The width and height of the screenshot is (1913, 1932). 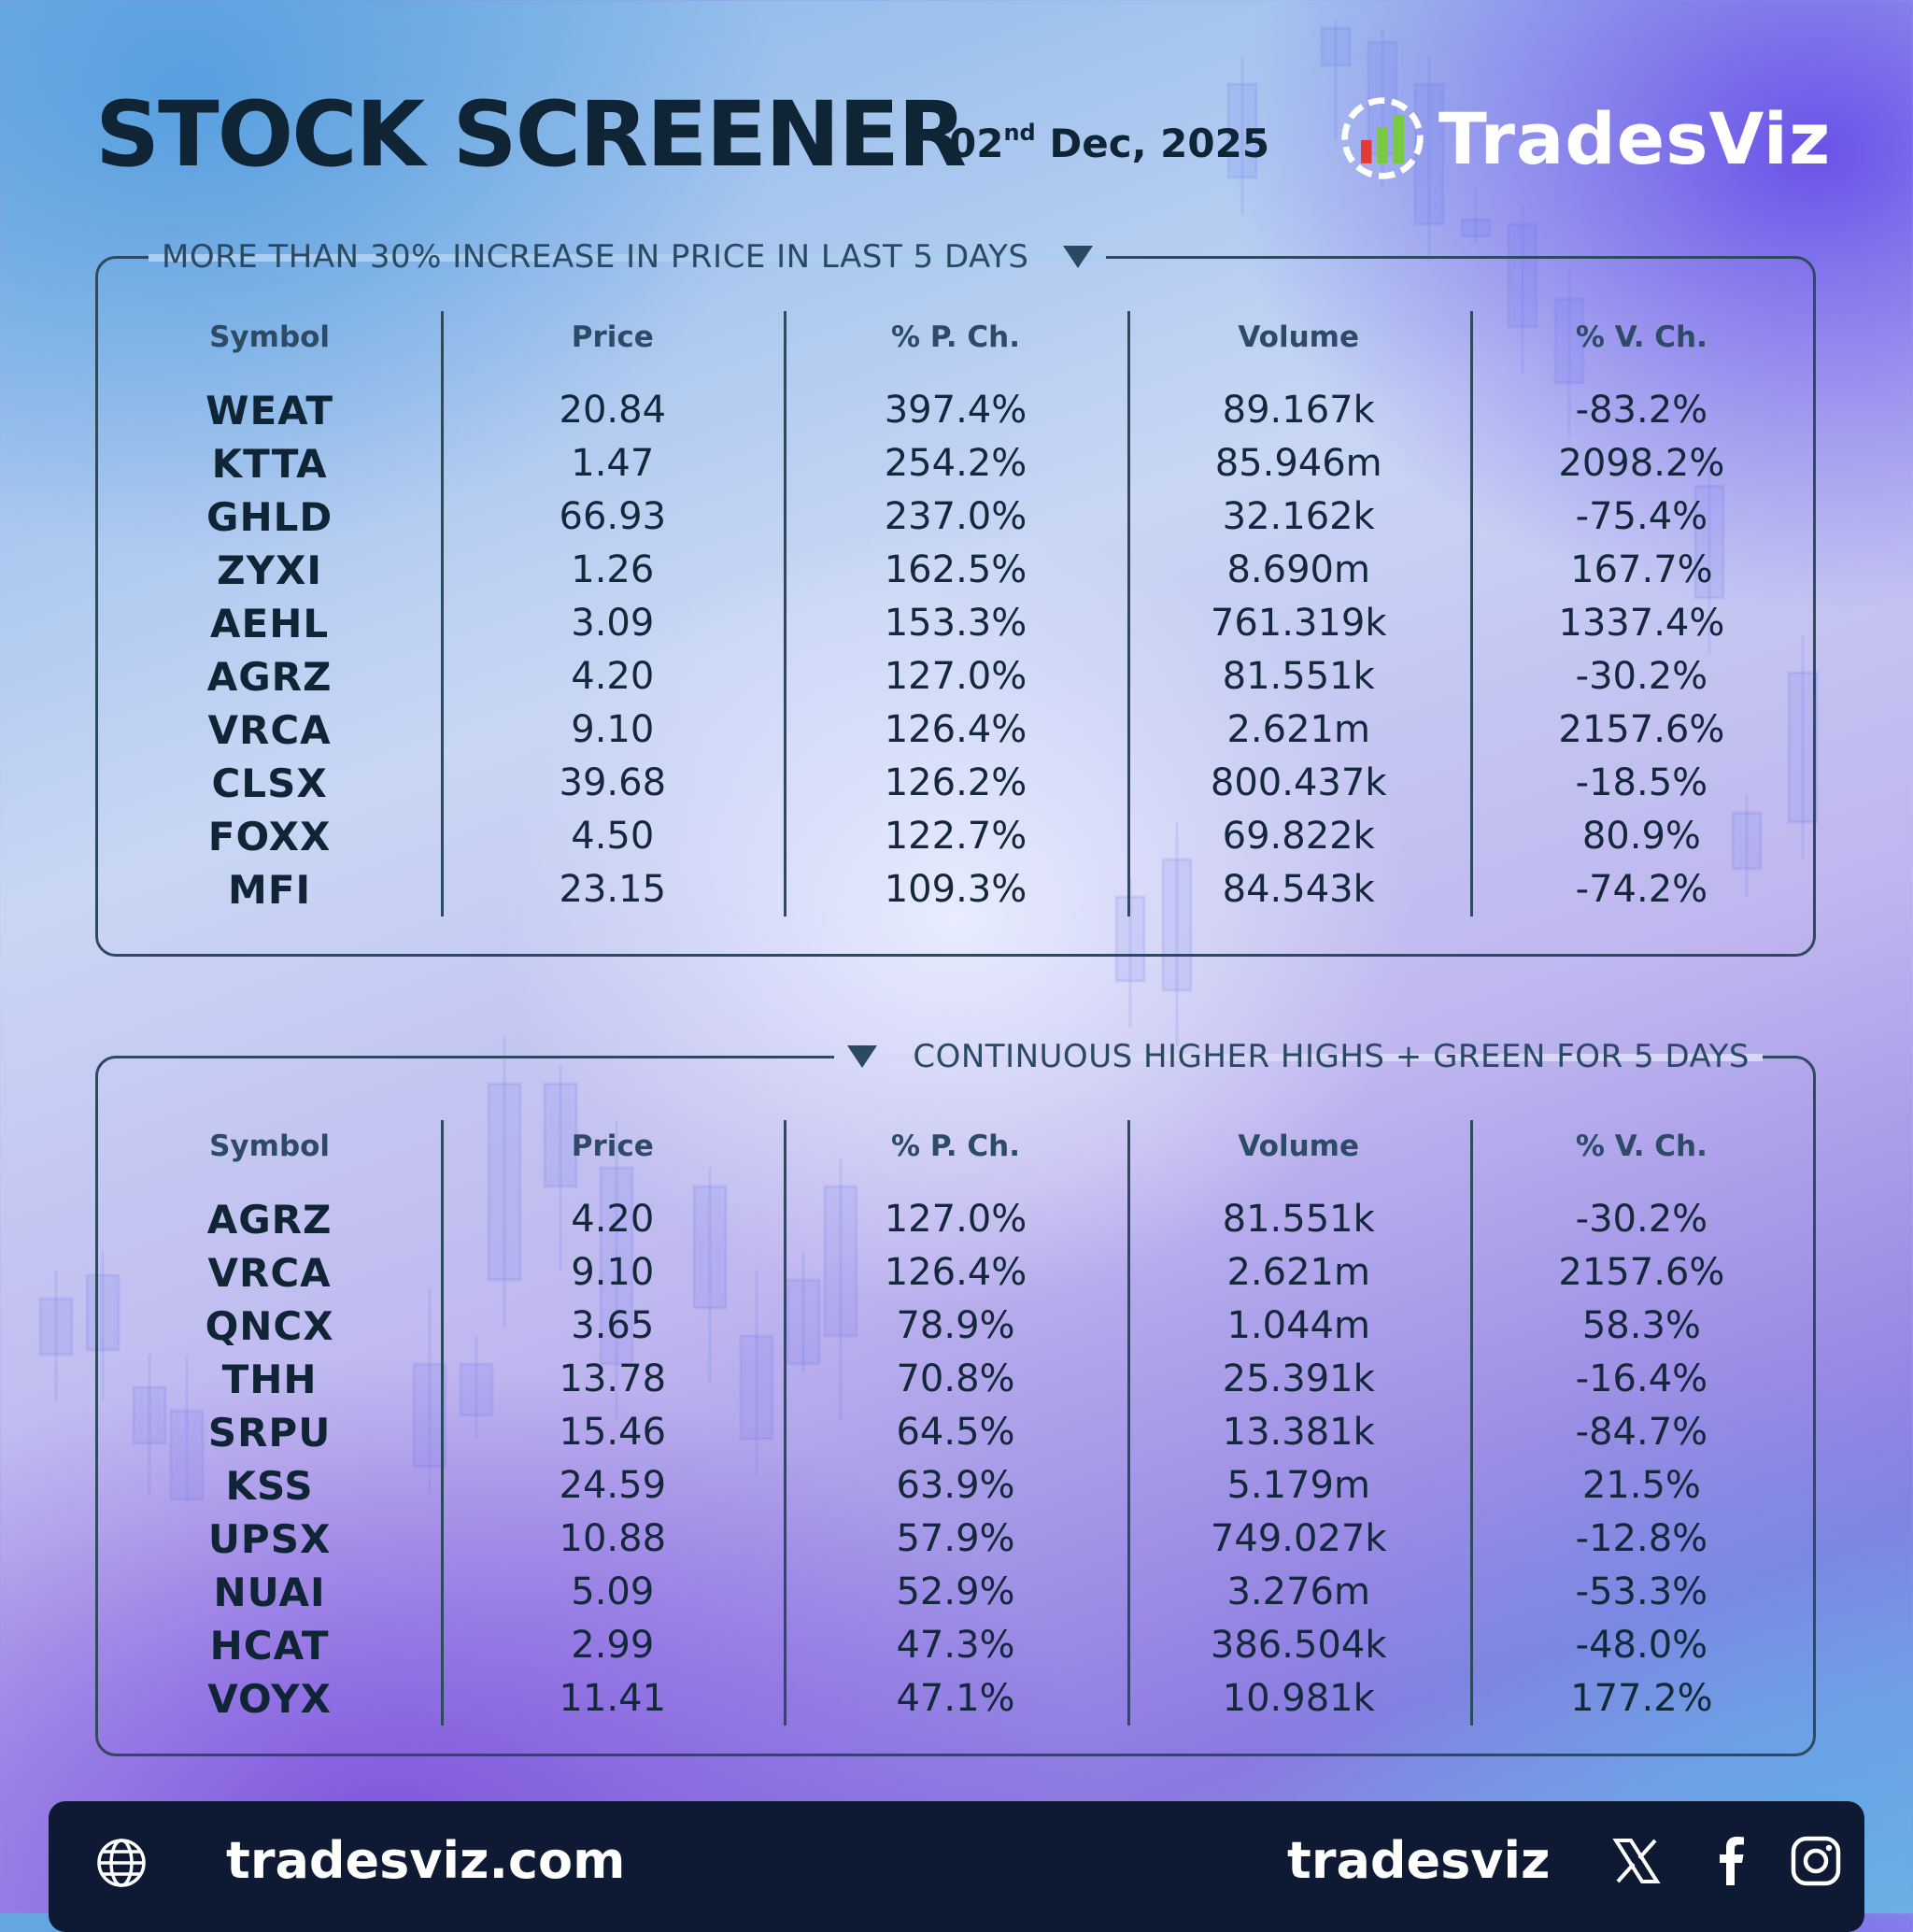 What do you see at coordinates (269, 1592) in the screenshot?
I see `ticker-symbol: NUAI` at bounding box center [269, 1592].